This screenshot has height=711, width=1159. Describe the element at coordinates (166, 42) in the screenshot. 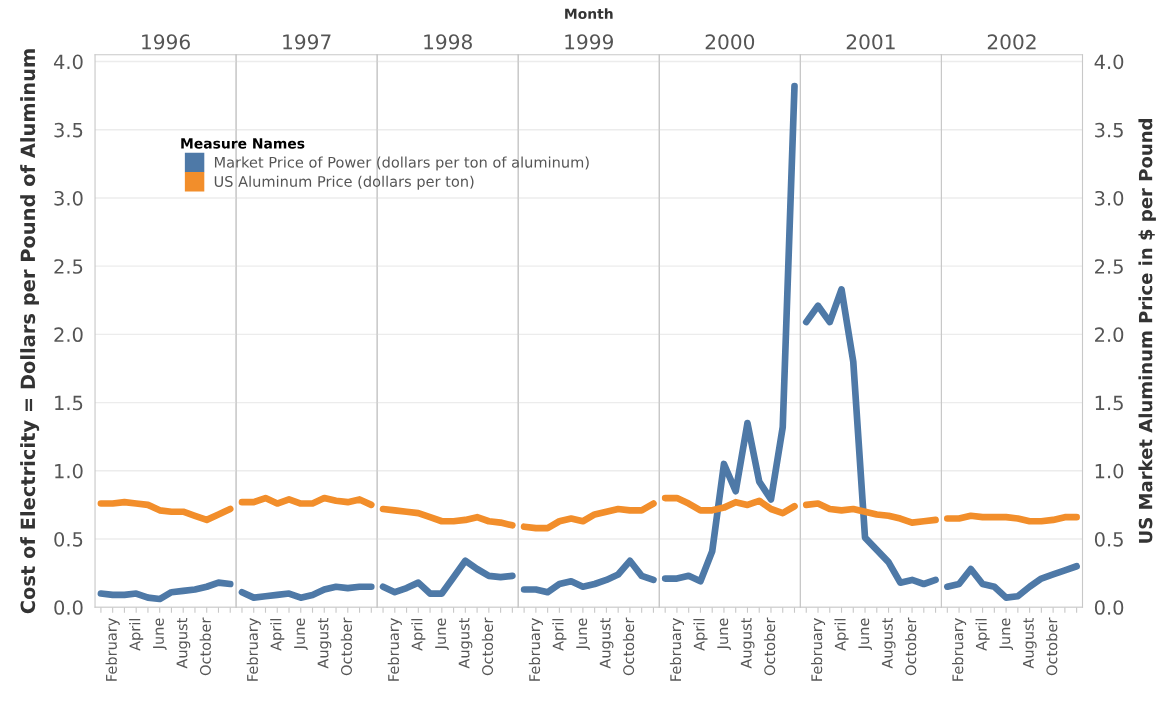

I see `chart-title: 1996` at that location.